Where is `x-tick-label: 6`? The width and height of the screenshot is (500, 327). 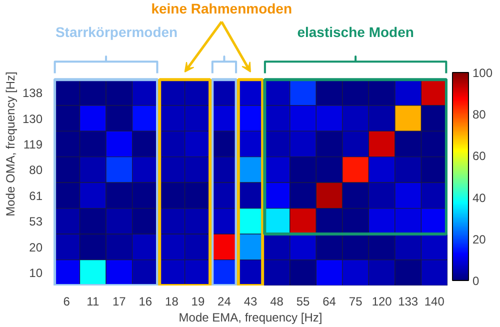 x-tick-label: 6 is located at coordinates (66, 301).